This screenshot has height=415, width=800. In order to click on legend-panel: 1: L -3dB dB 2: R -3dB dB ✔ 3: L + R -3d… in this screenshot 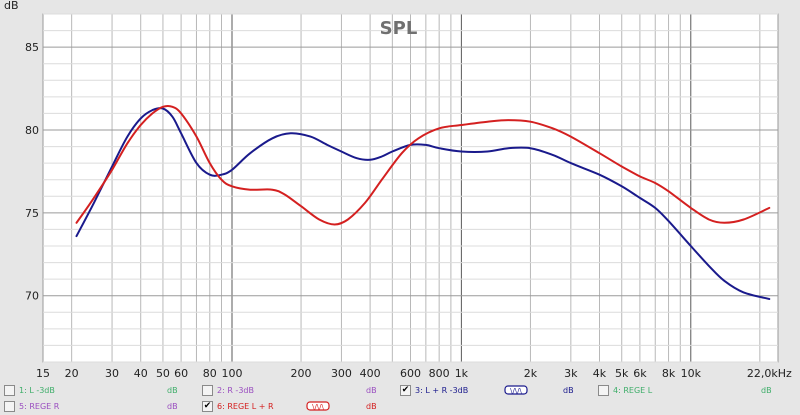, I will do `click(400, 397)`.